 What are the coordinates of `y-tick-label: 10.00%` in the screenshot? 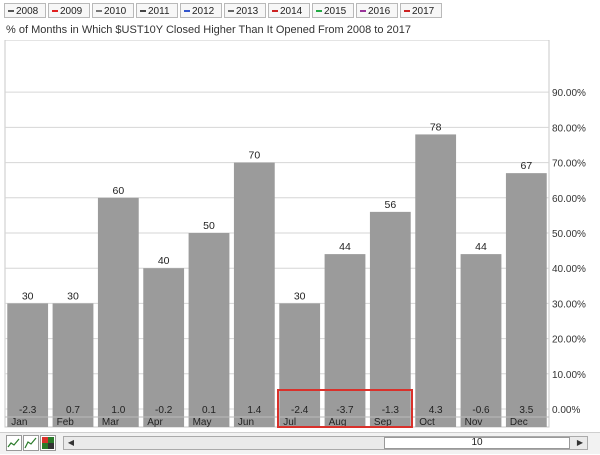 It's located at (569, 375).